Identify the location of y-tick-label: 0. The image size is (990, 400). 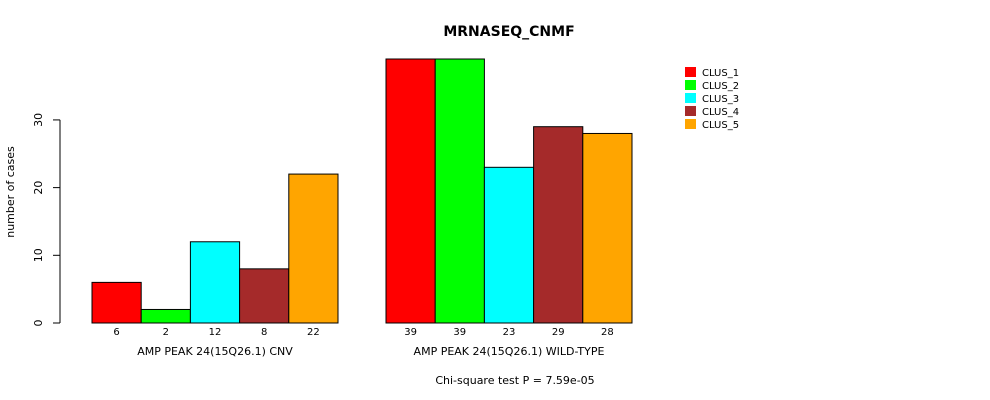
(38, 323).